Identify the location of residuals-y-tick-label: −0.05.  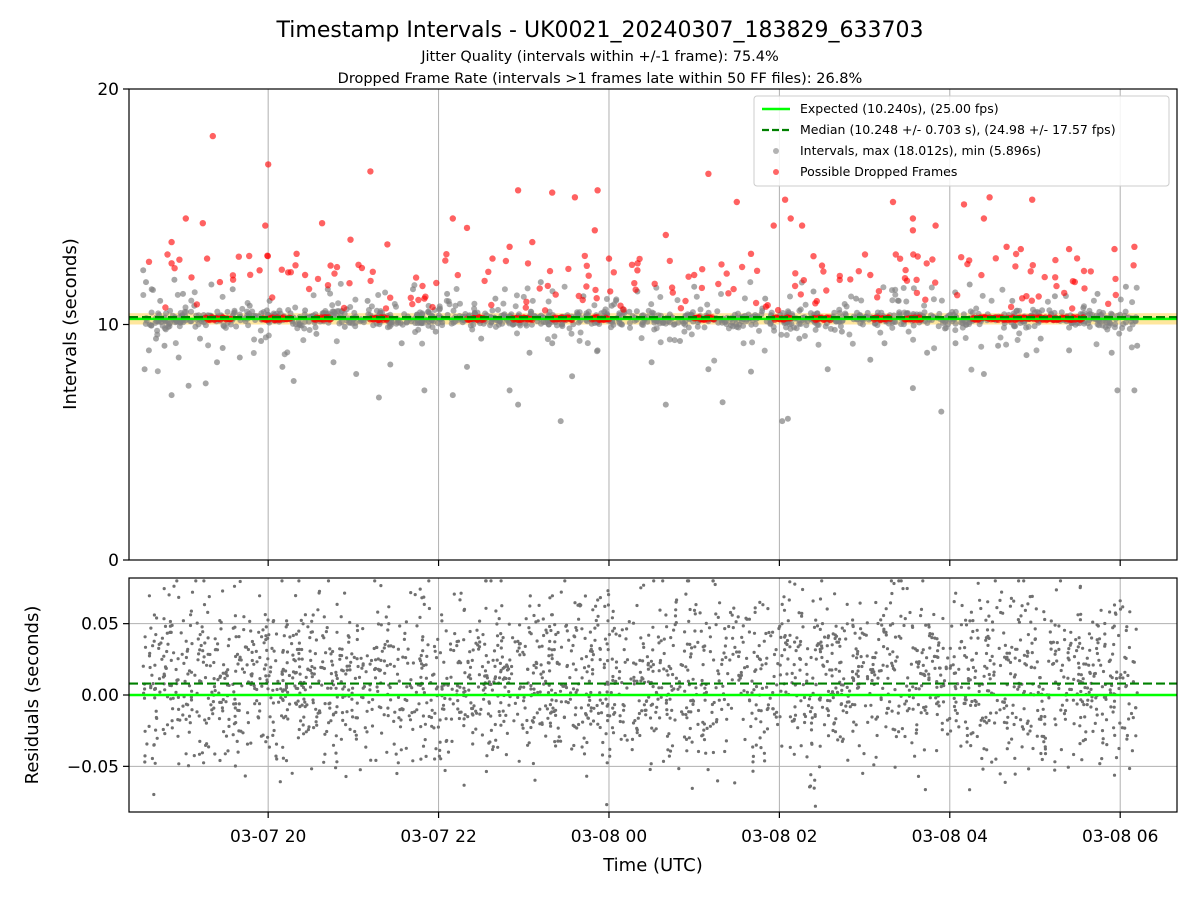
(93, 767).